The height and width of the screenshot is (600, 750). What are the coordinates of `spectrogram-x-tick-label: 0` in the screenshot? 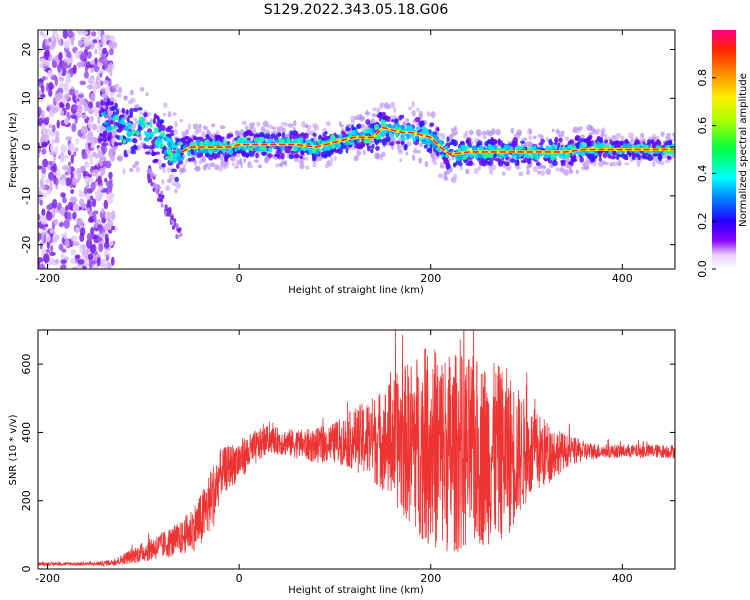 It's located at (239, 278).